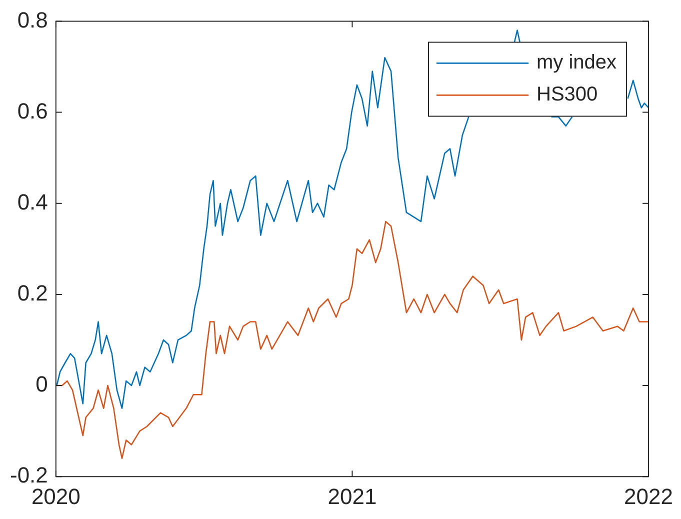  I want to click on y-tick-label: 0.2, so click(32, 293).